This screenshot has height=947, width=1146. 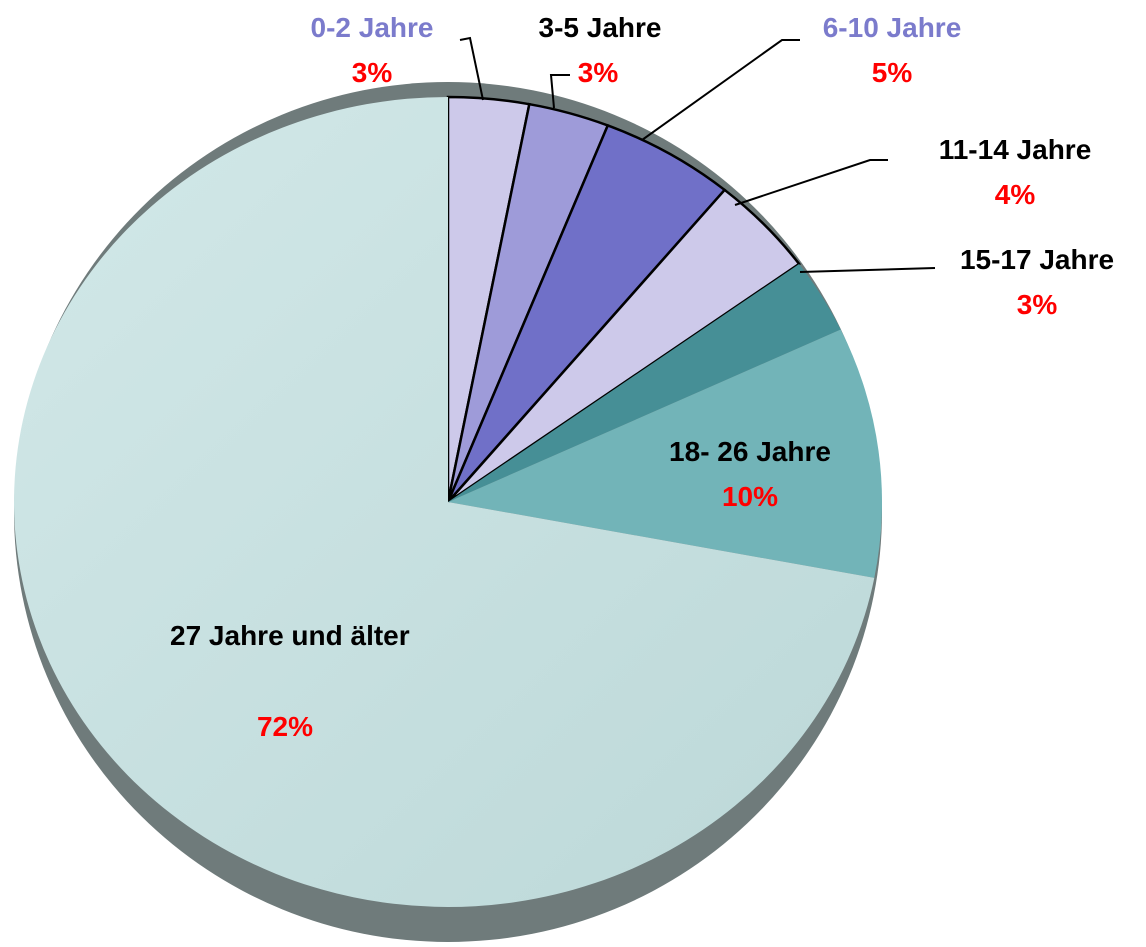 I want to click on category-label: 18- 26 Jahre, so click(x=750, y=451).